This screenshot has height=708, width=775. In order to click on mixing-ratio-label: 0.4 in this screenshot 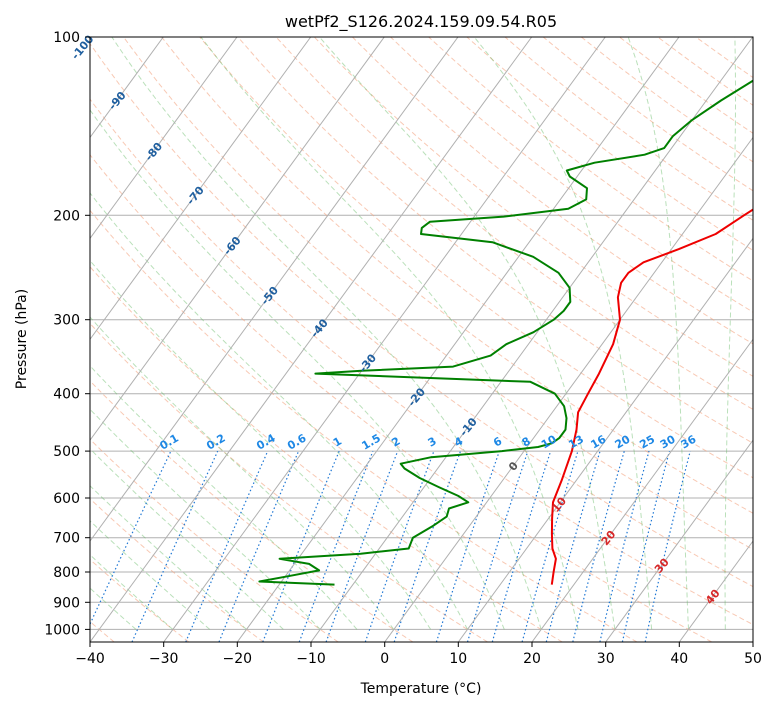, I will do `click(266, 441)`.